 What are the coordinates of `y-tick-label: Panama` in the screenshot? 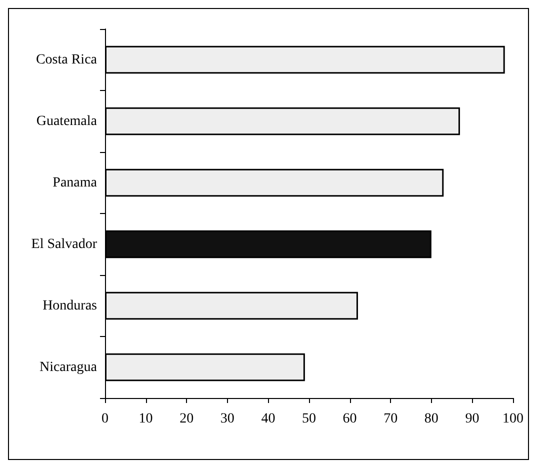 It's located at (75, 182).